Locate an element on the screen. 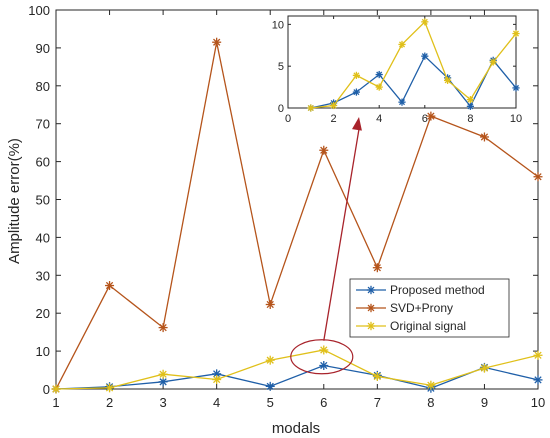 This screenshot has height=438, width=550. inset-x-tick-label: 10 is located at coordinates (516, 119).